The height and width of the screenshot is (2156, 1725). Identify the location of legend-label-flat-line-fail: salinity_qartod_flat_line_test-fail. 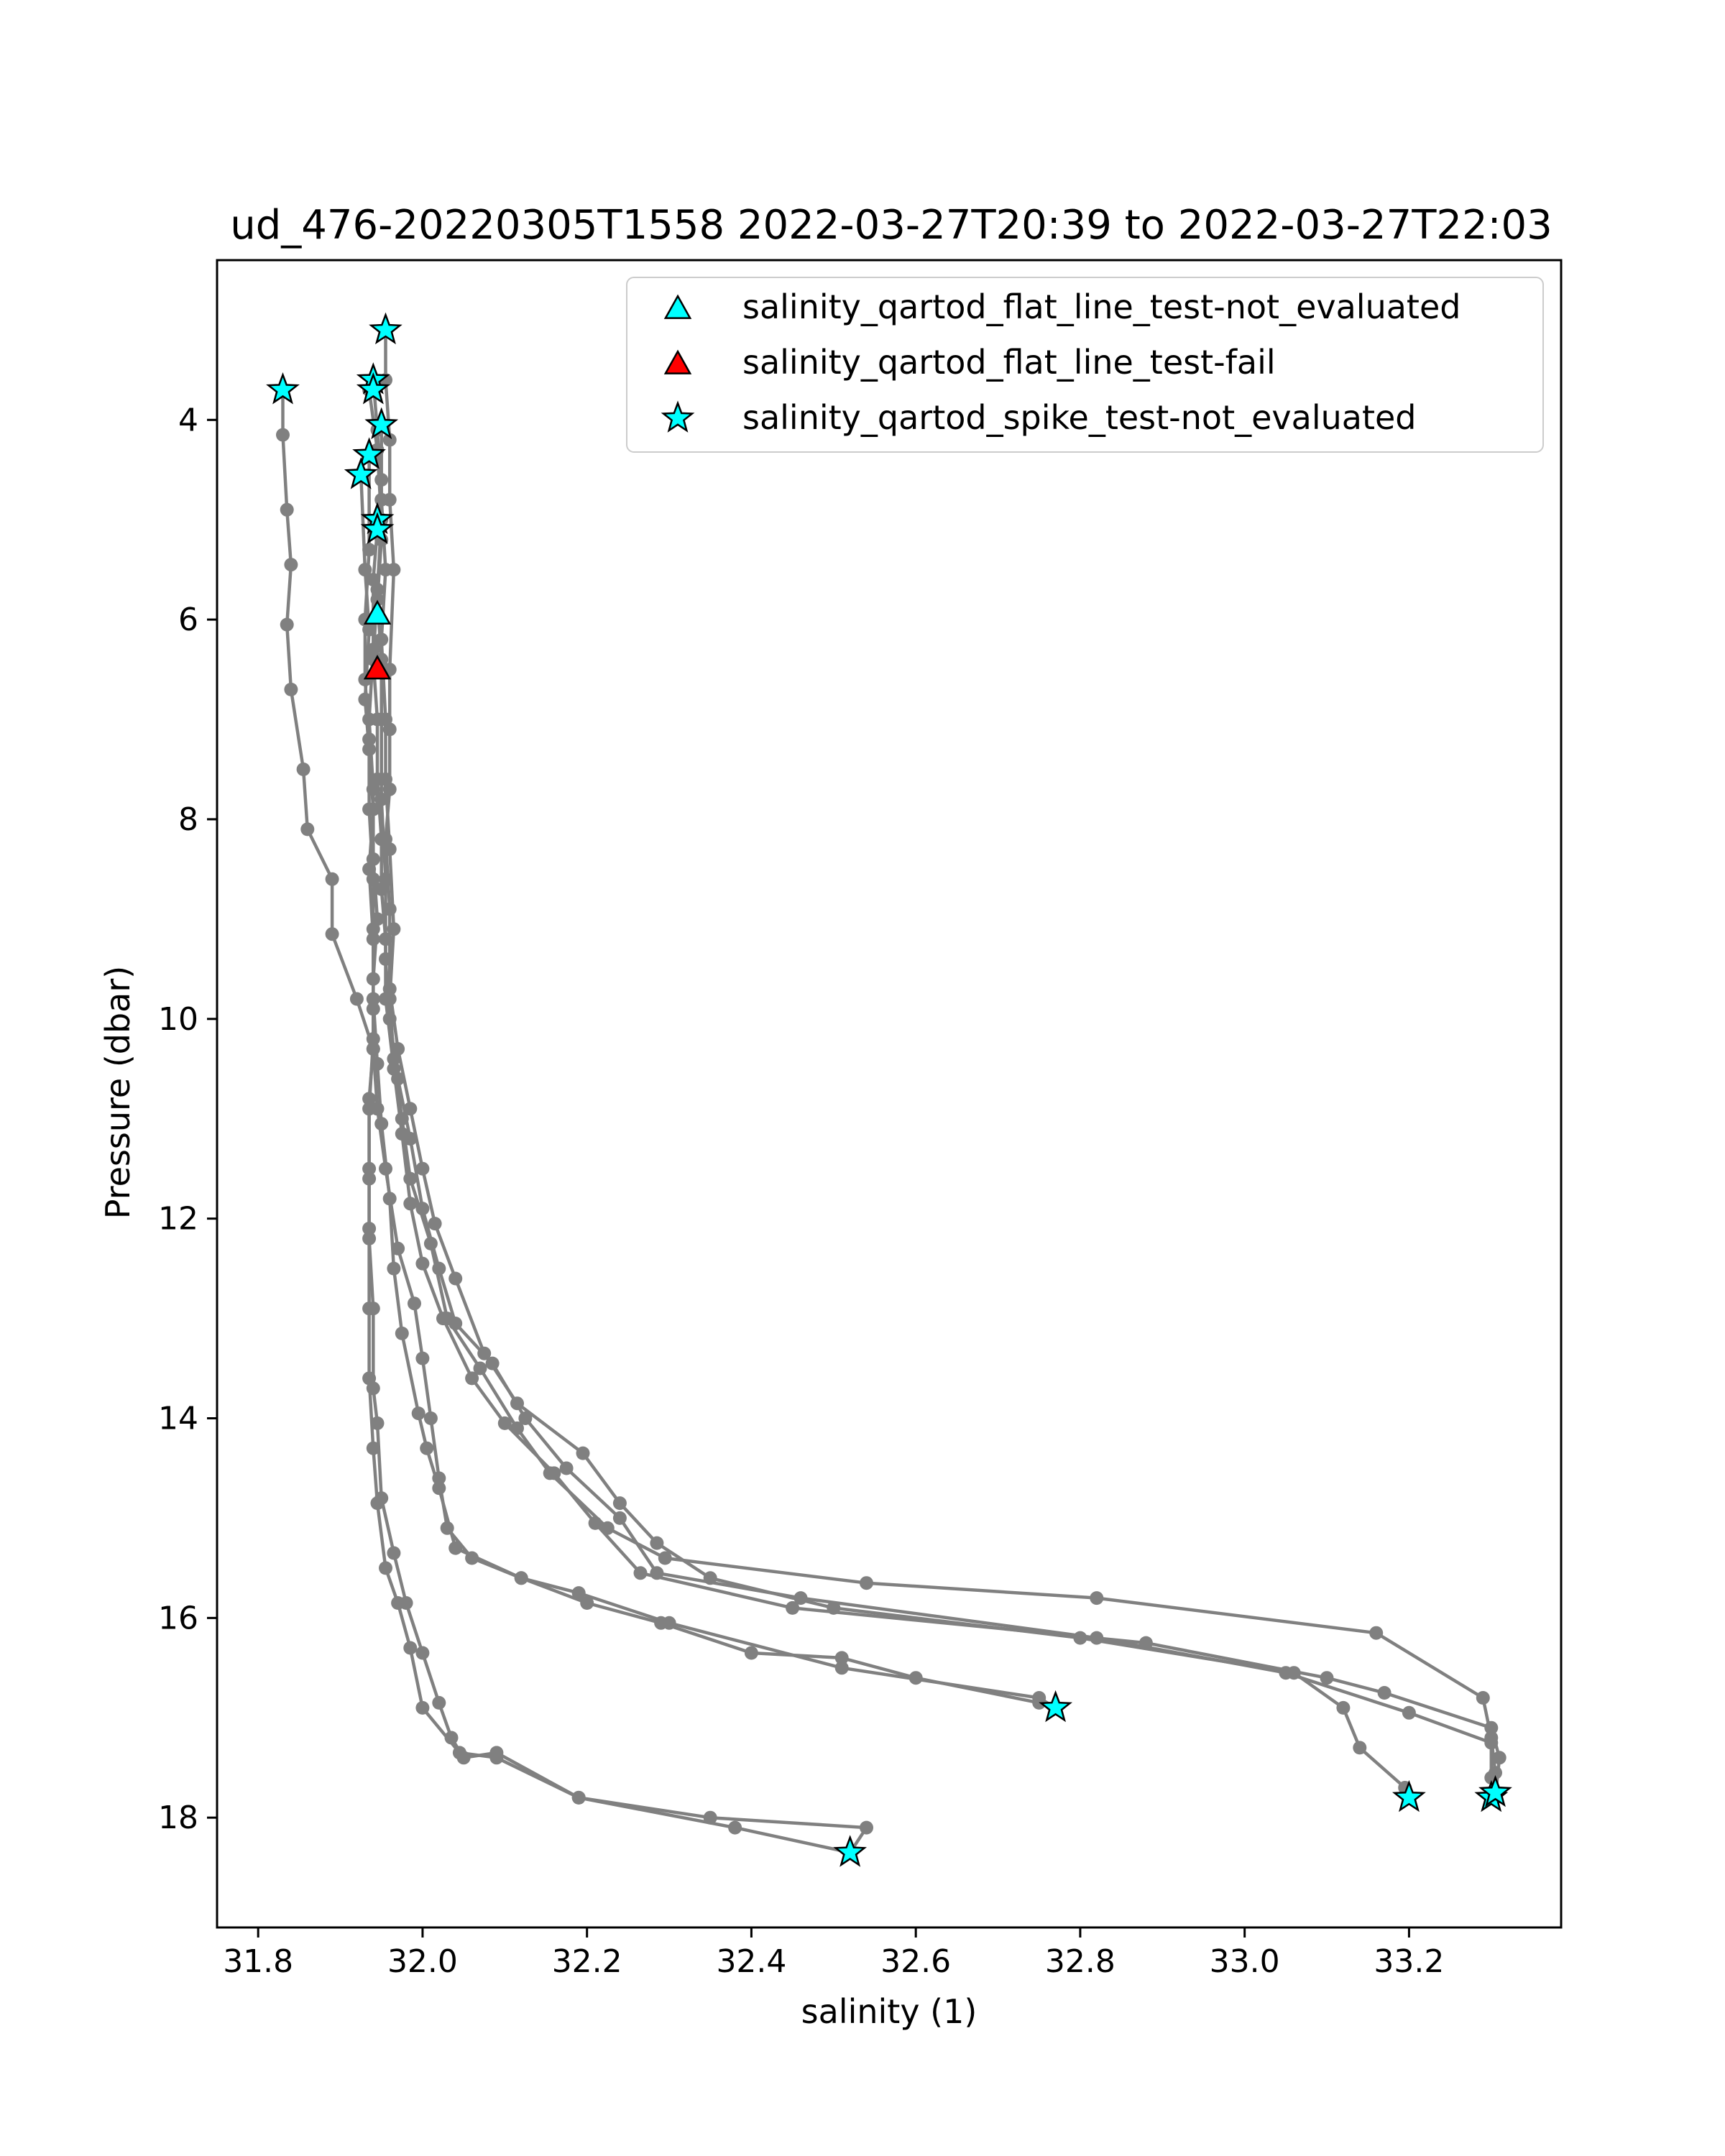
(1009, 362).